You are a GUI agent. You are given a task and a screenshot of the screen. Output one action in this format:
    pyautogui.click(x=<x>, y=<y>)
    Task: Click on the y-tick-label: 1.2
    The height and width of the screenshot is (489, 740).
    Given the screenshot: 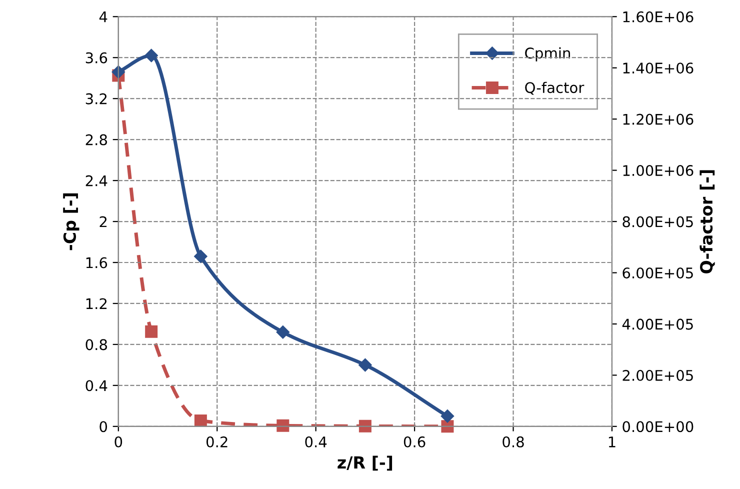 What is the action you would take?
    pyautogui.click(x=96, y=304)
    